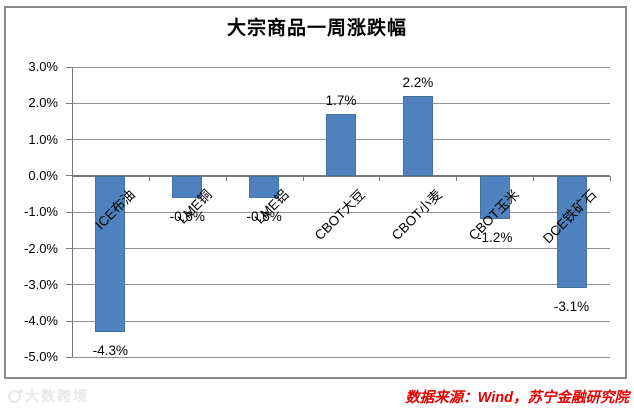  What do you see at coordinates (41, 284) in the screenshot?
I see `y-axis-tick-label: -3.0%` at bounding box center [41, 284].